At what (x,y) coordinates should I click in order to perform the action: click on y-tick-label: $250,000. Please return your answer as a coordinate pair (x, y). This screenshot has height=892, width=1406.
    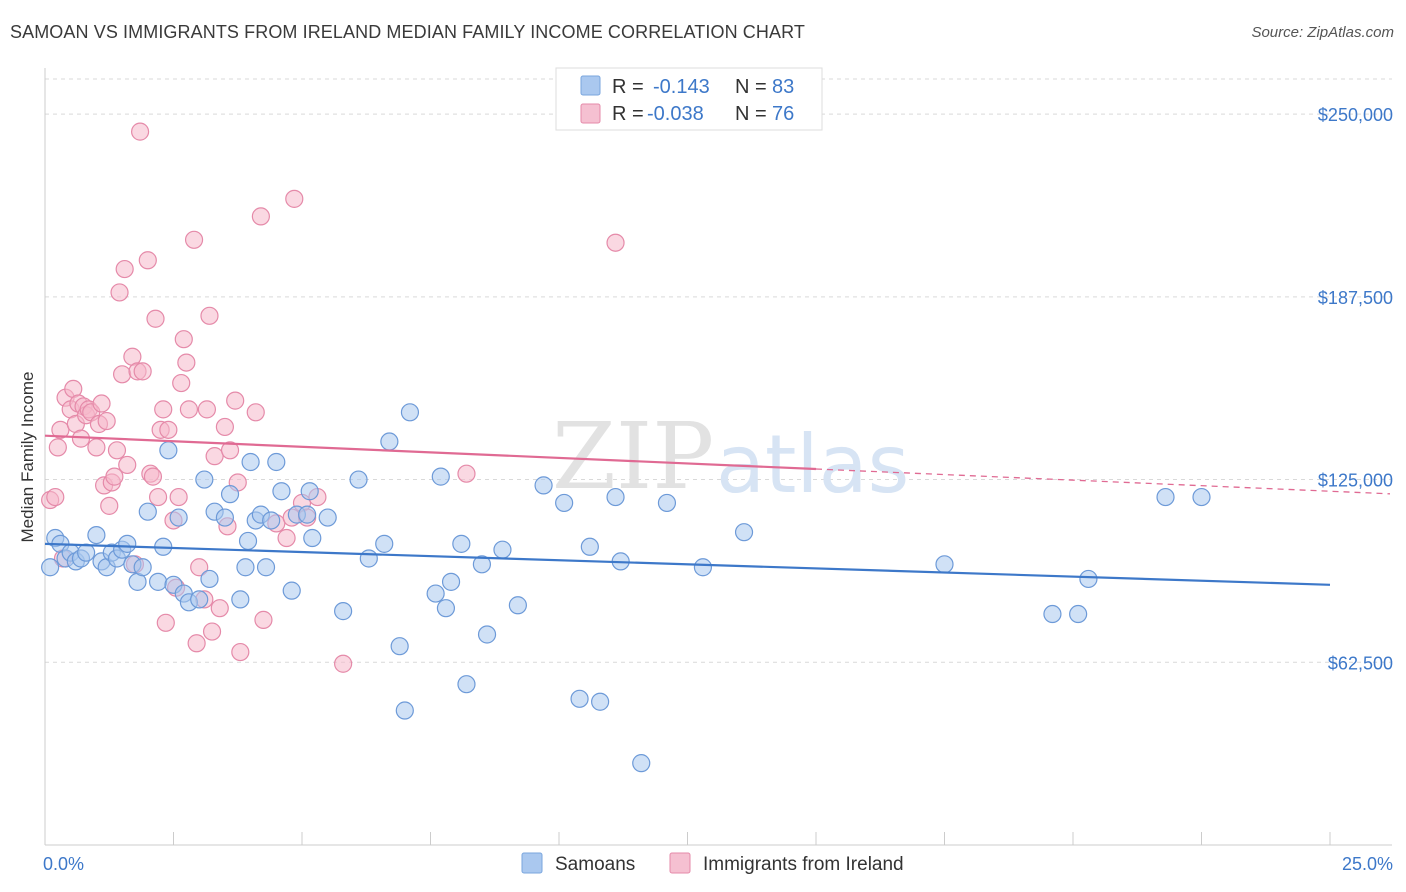
    Looking at the image, I should click on (1355, 115).